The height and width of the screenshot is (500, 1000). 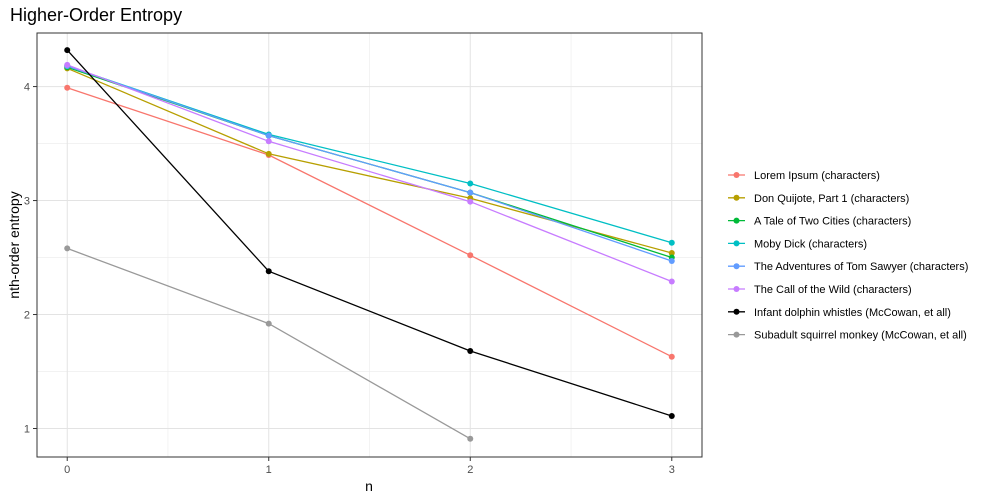 I want to click on legend-label: A Tale of Two Cities (characters), so click(x=832, y=222).